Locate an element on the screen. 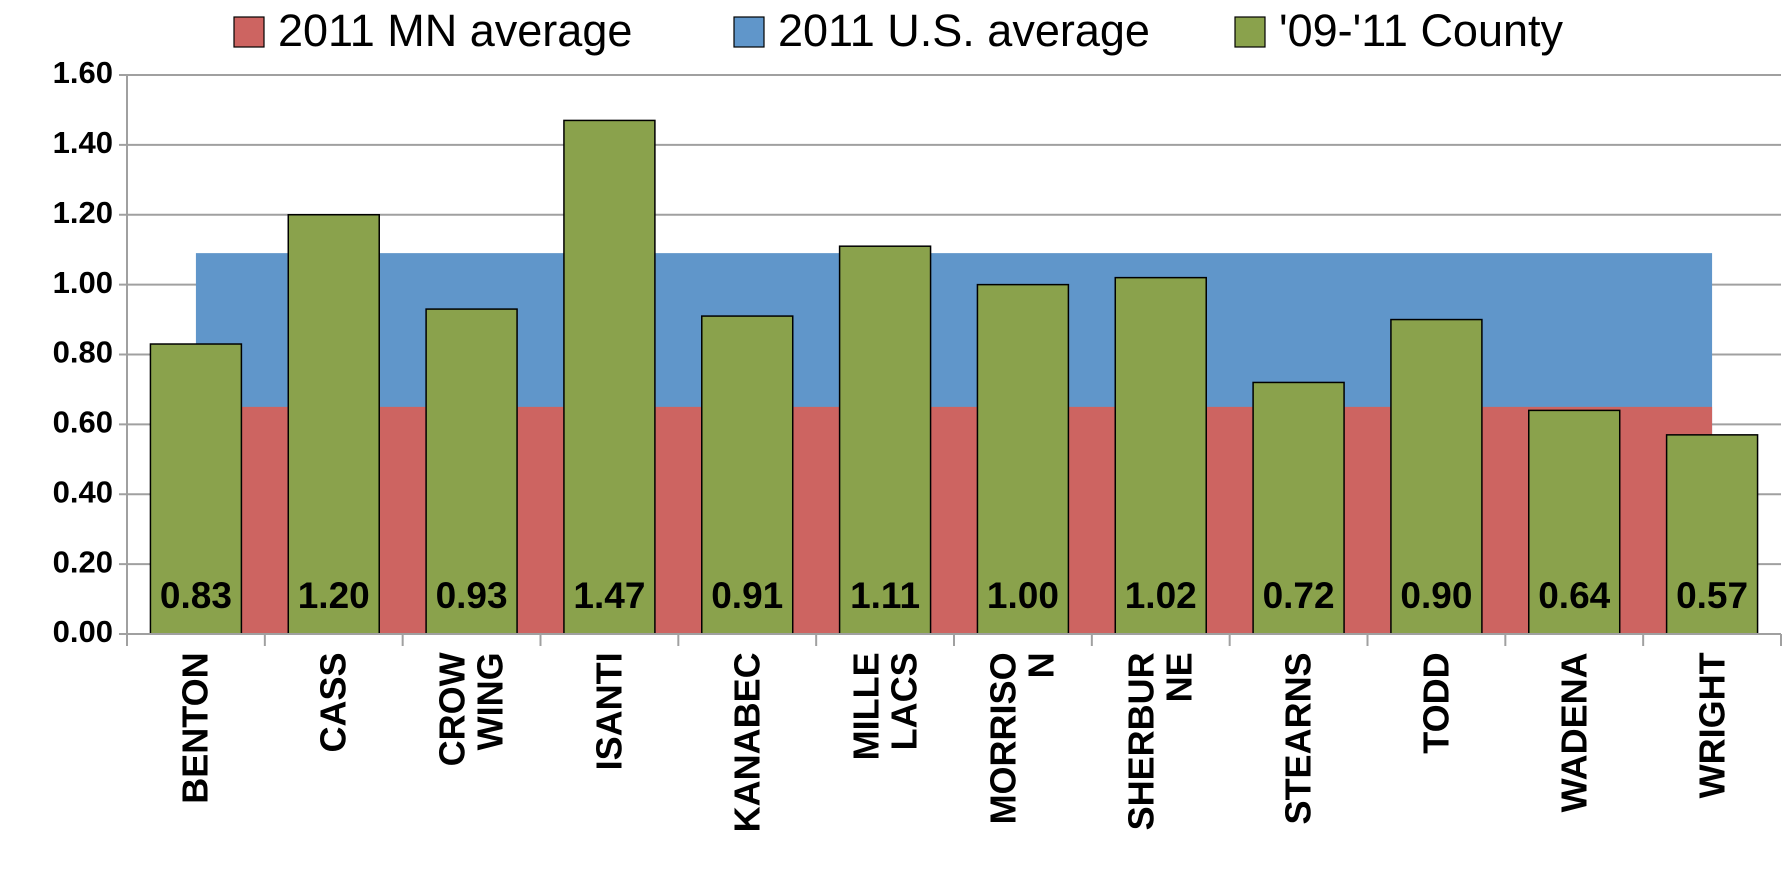  value-label: 0.93 is located at coordinates (472, 595).